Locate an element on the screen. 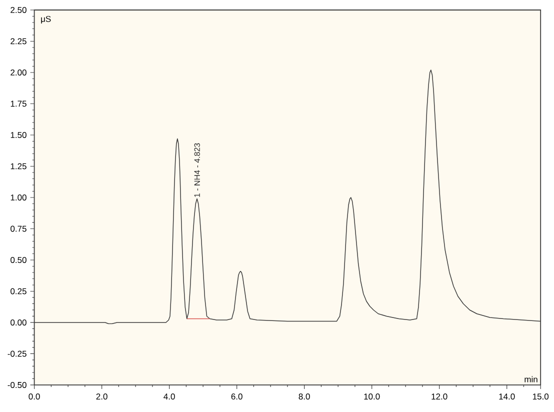 This screenshot has height=412, width=554. x-tick-label: 8.0 is located at coordinates (304, 397).